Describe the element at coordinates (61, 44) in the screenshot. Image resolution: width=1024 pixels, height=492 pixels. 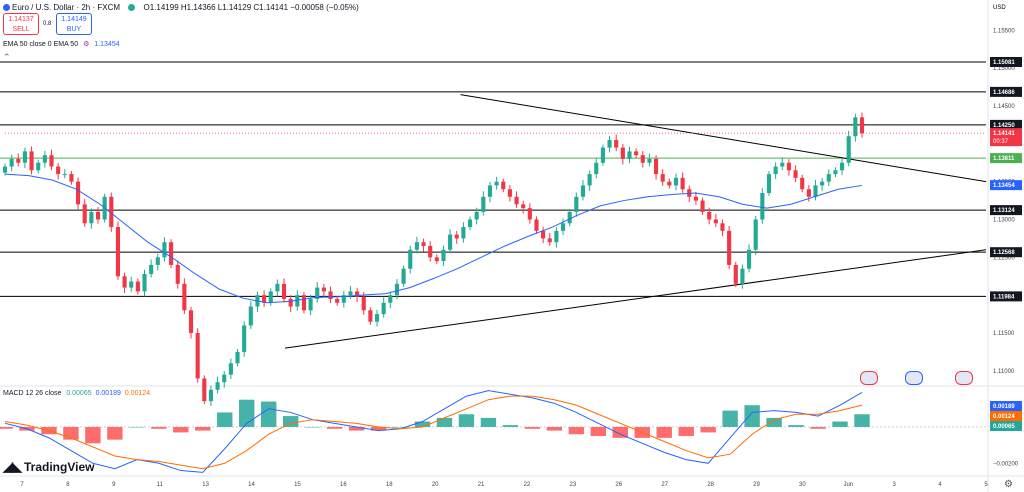
I see `ema-legend: EMA 50 close 0 EMA 50 ⚙ 1.13454` at that location.